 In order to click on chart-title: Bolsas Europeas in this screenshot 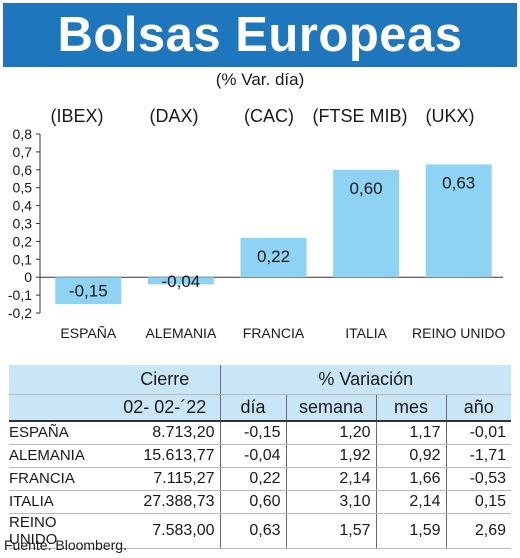, I will do `click(260, 35)`.